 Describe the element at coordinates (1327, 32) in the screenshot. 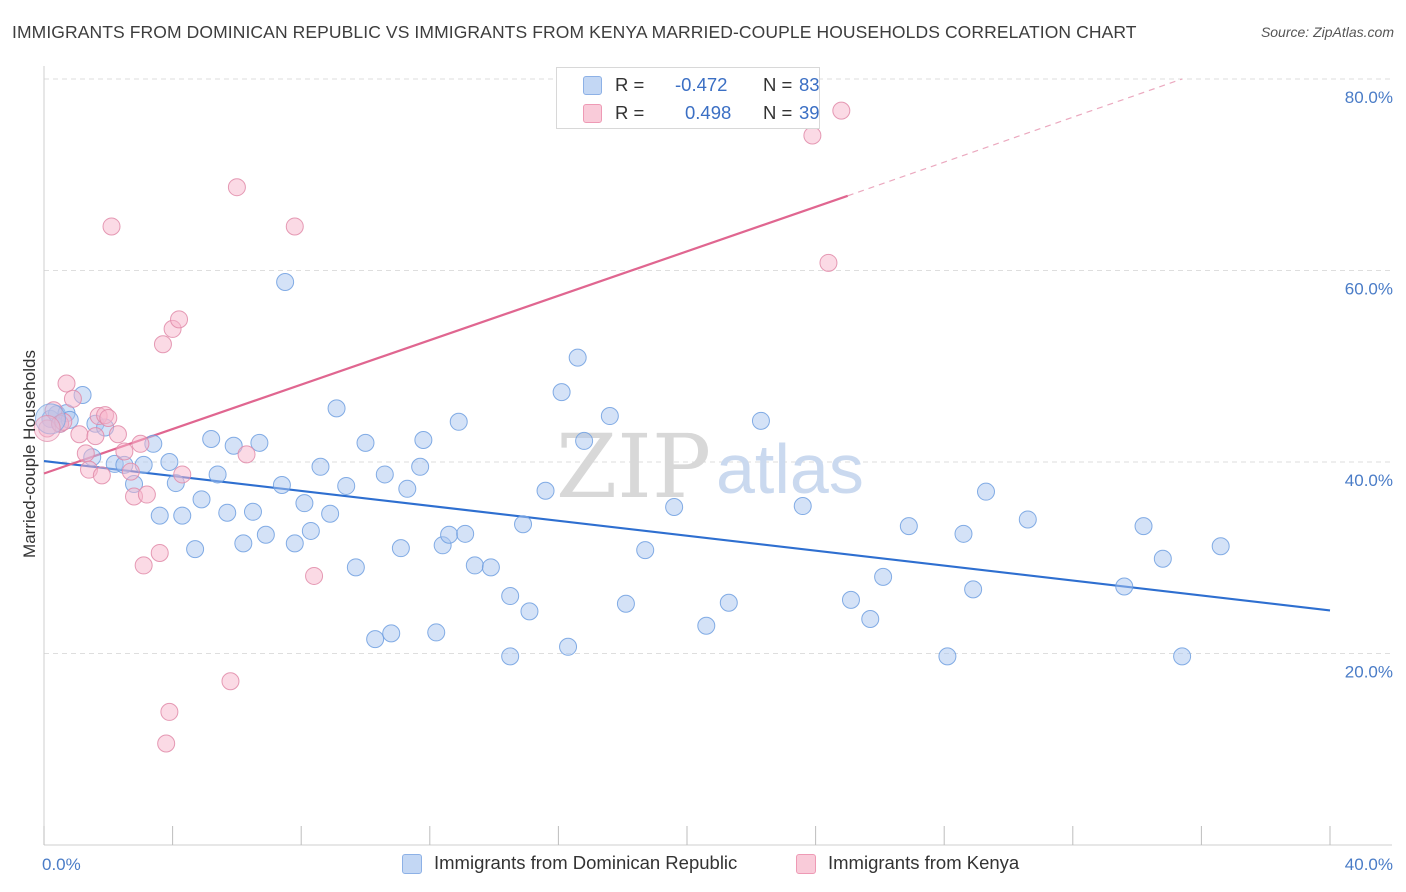

I see `source-credit: Source: ZipAtlas.com` at that location.